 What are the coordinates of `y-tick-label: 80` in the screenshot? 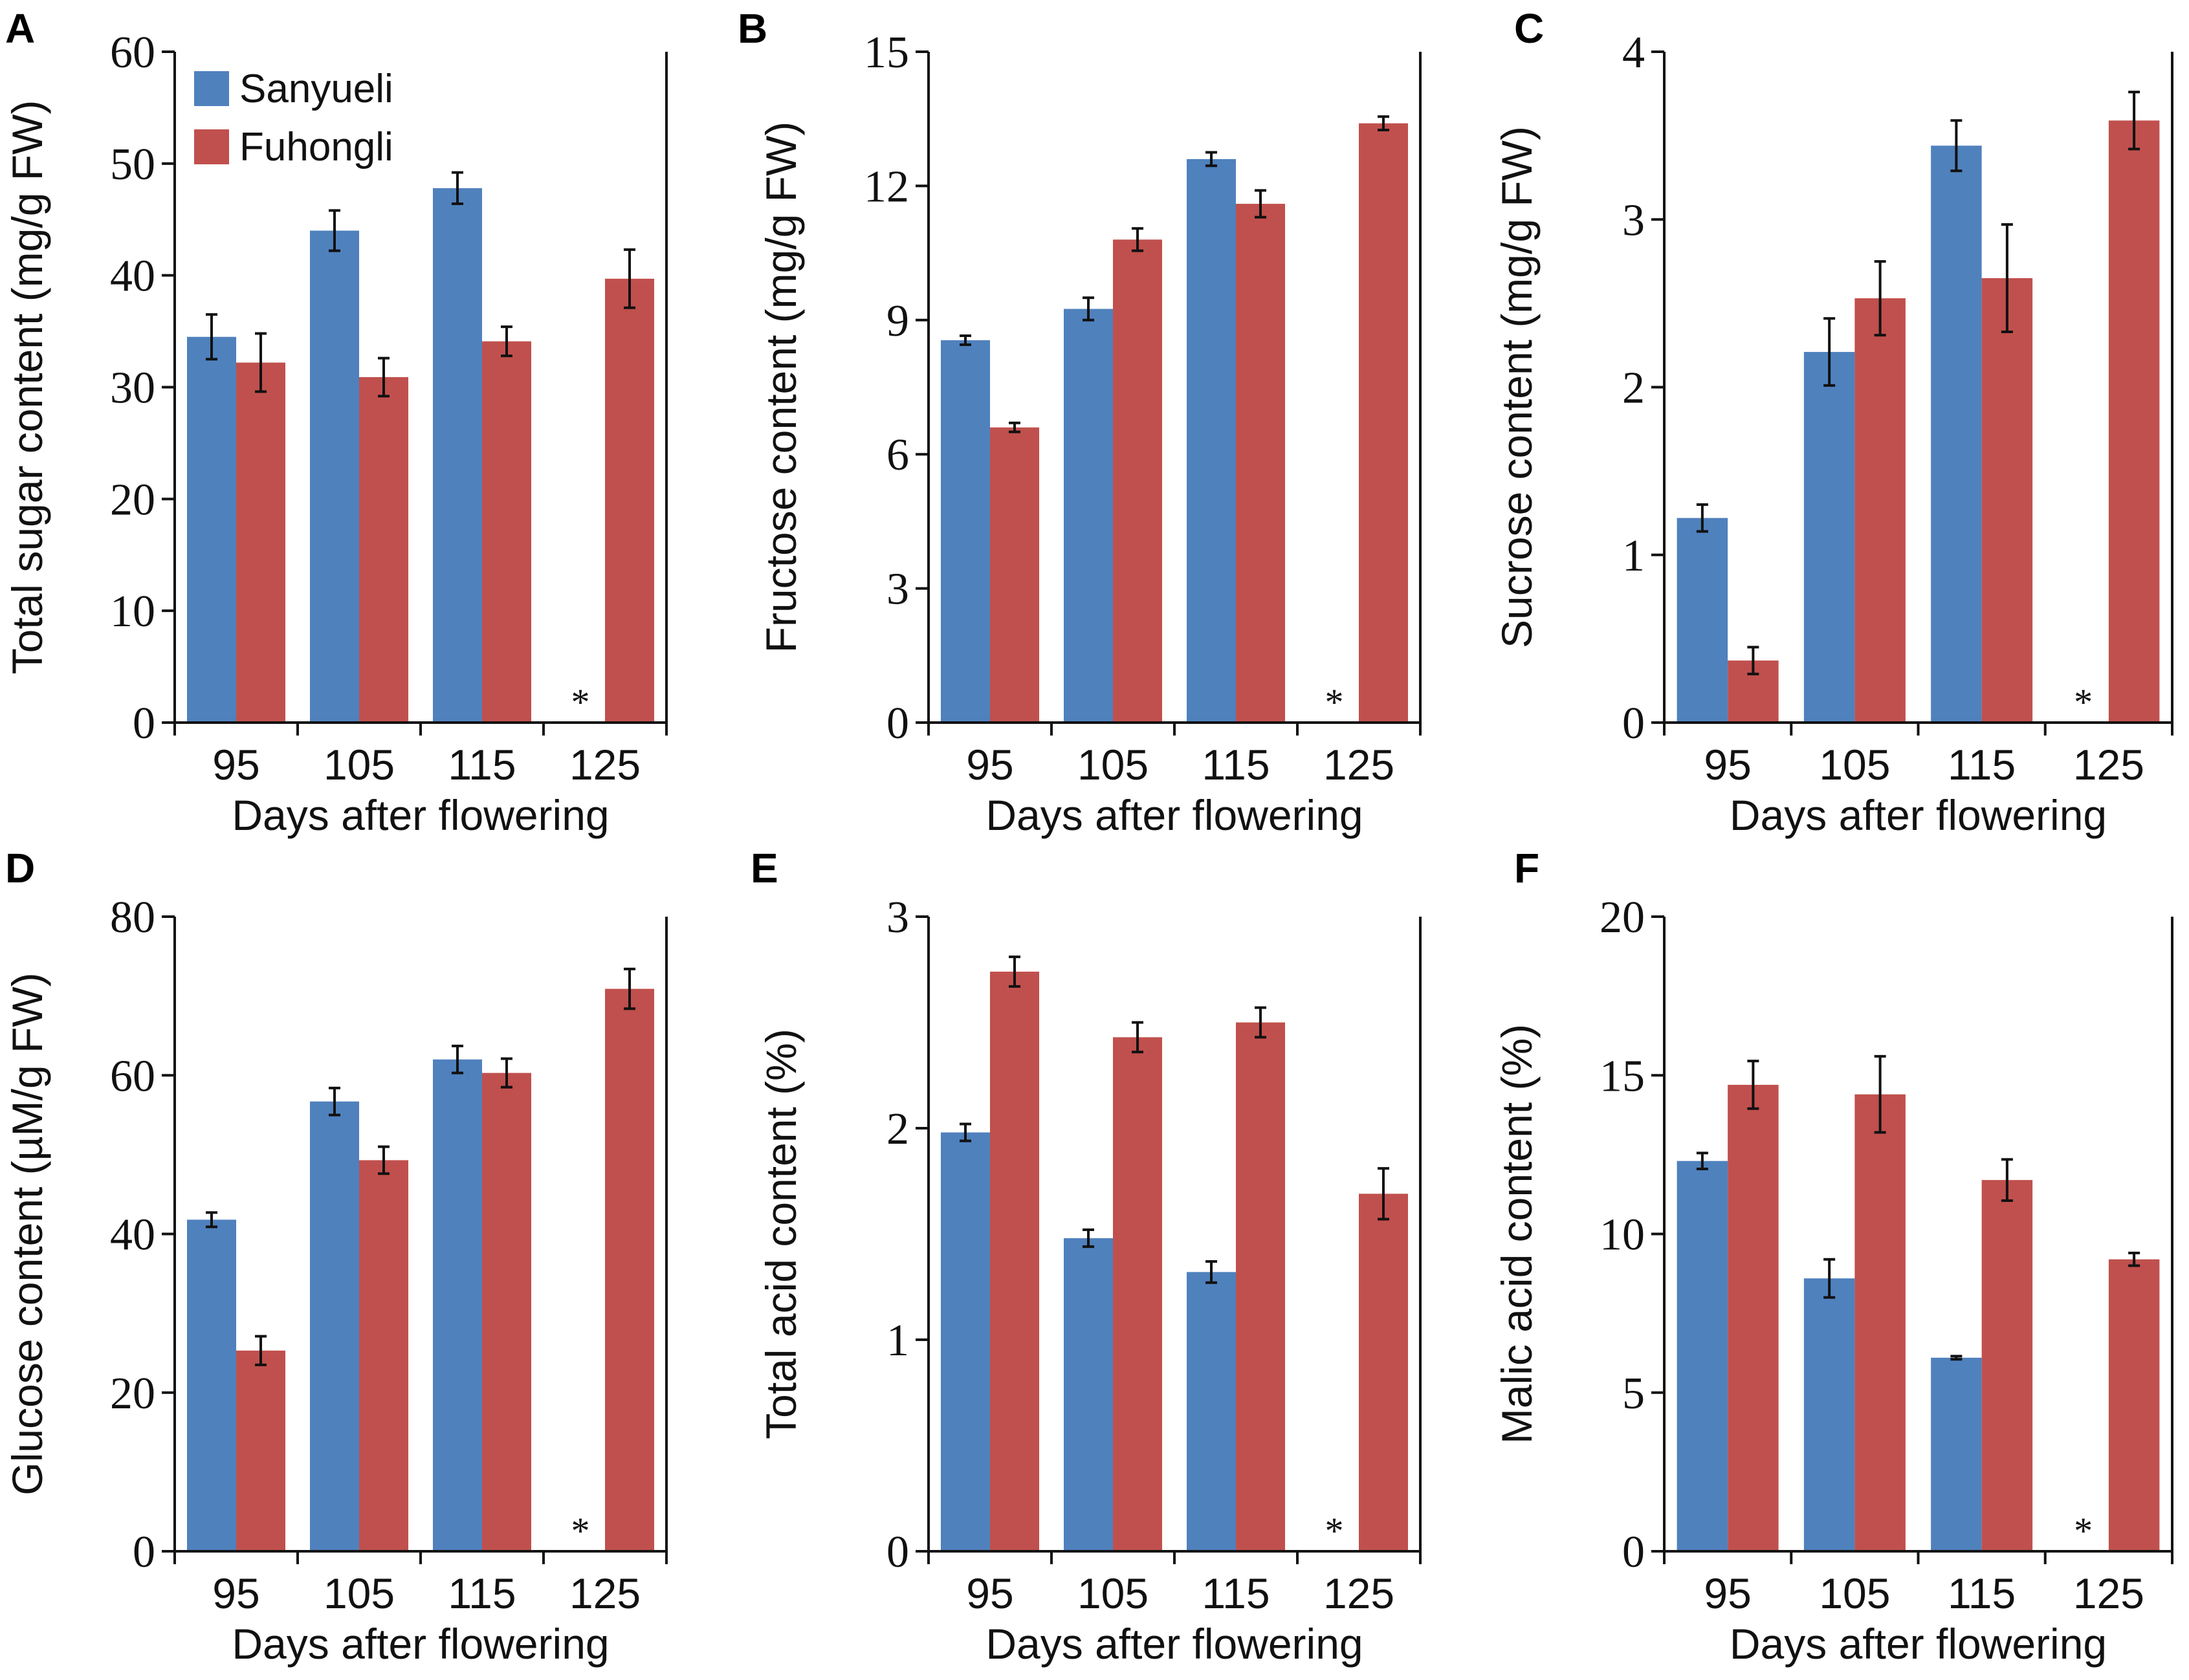 It's located at (132, 918).